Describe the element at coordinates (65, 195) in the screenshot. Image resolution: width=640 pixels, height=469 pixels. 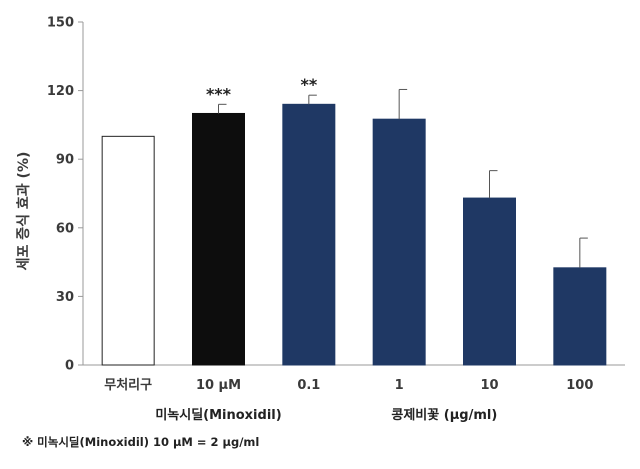
I see `y-ticks: 0 30 60 90 120 150` at that location.